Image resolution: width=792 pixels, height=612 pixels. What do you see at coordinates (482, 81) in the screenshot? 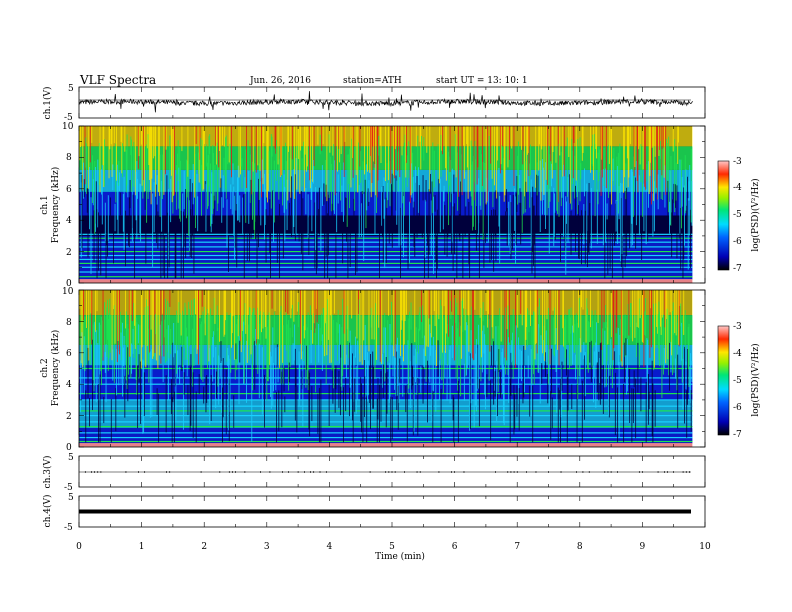
I see `start-time-label: start UT = 13: 10: 1` at bounding box center [482, 81].